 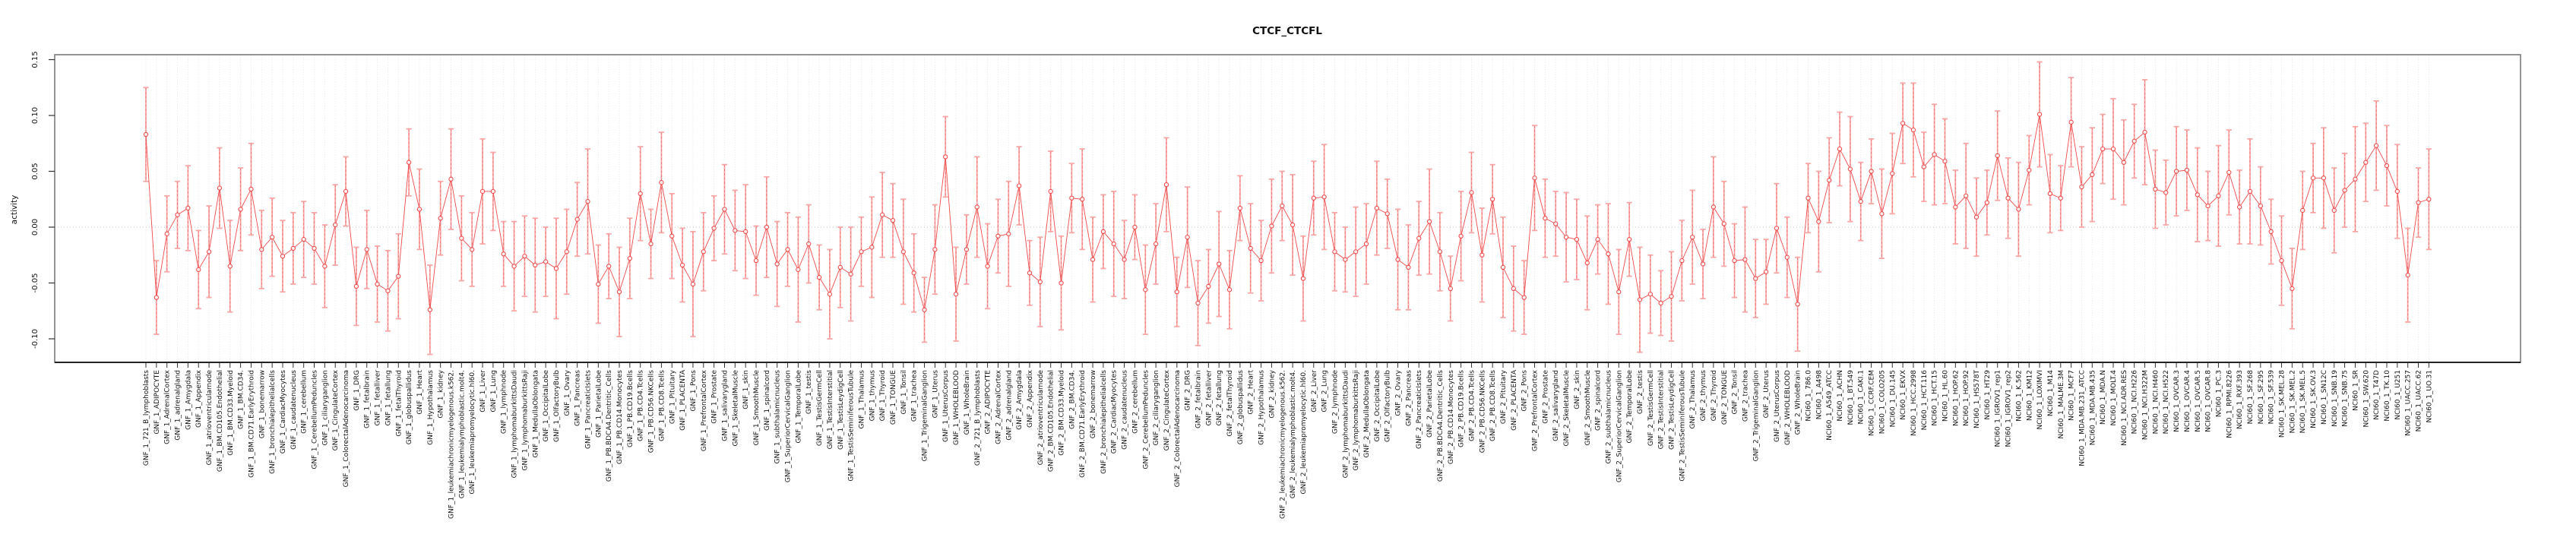 What do you see at coordinates (735, 408) in the screenshot?
I see `x-tick-label: GNF_1_SkeletalMuscle` at bounding box center [735, 408].